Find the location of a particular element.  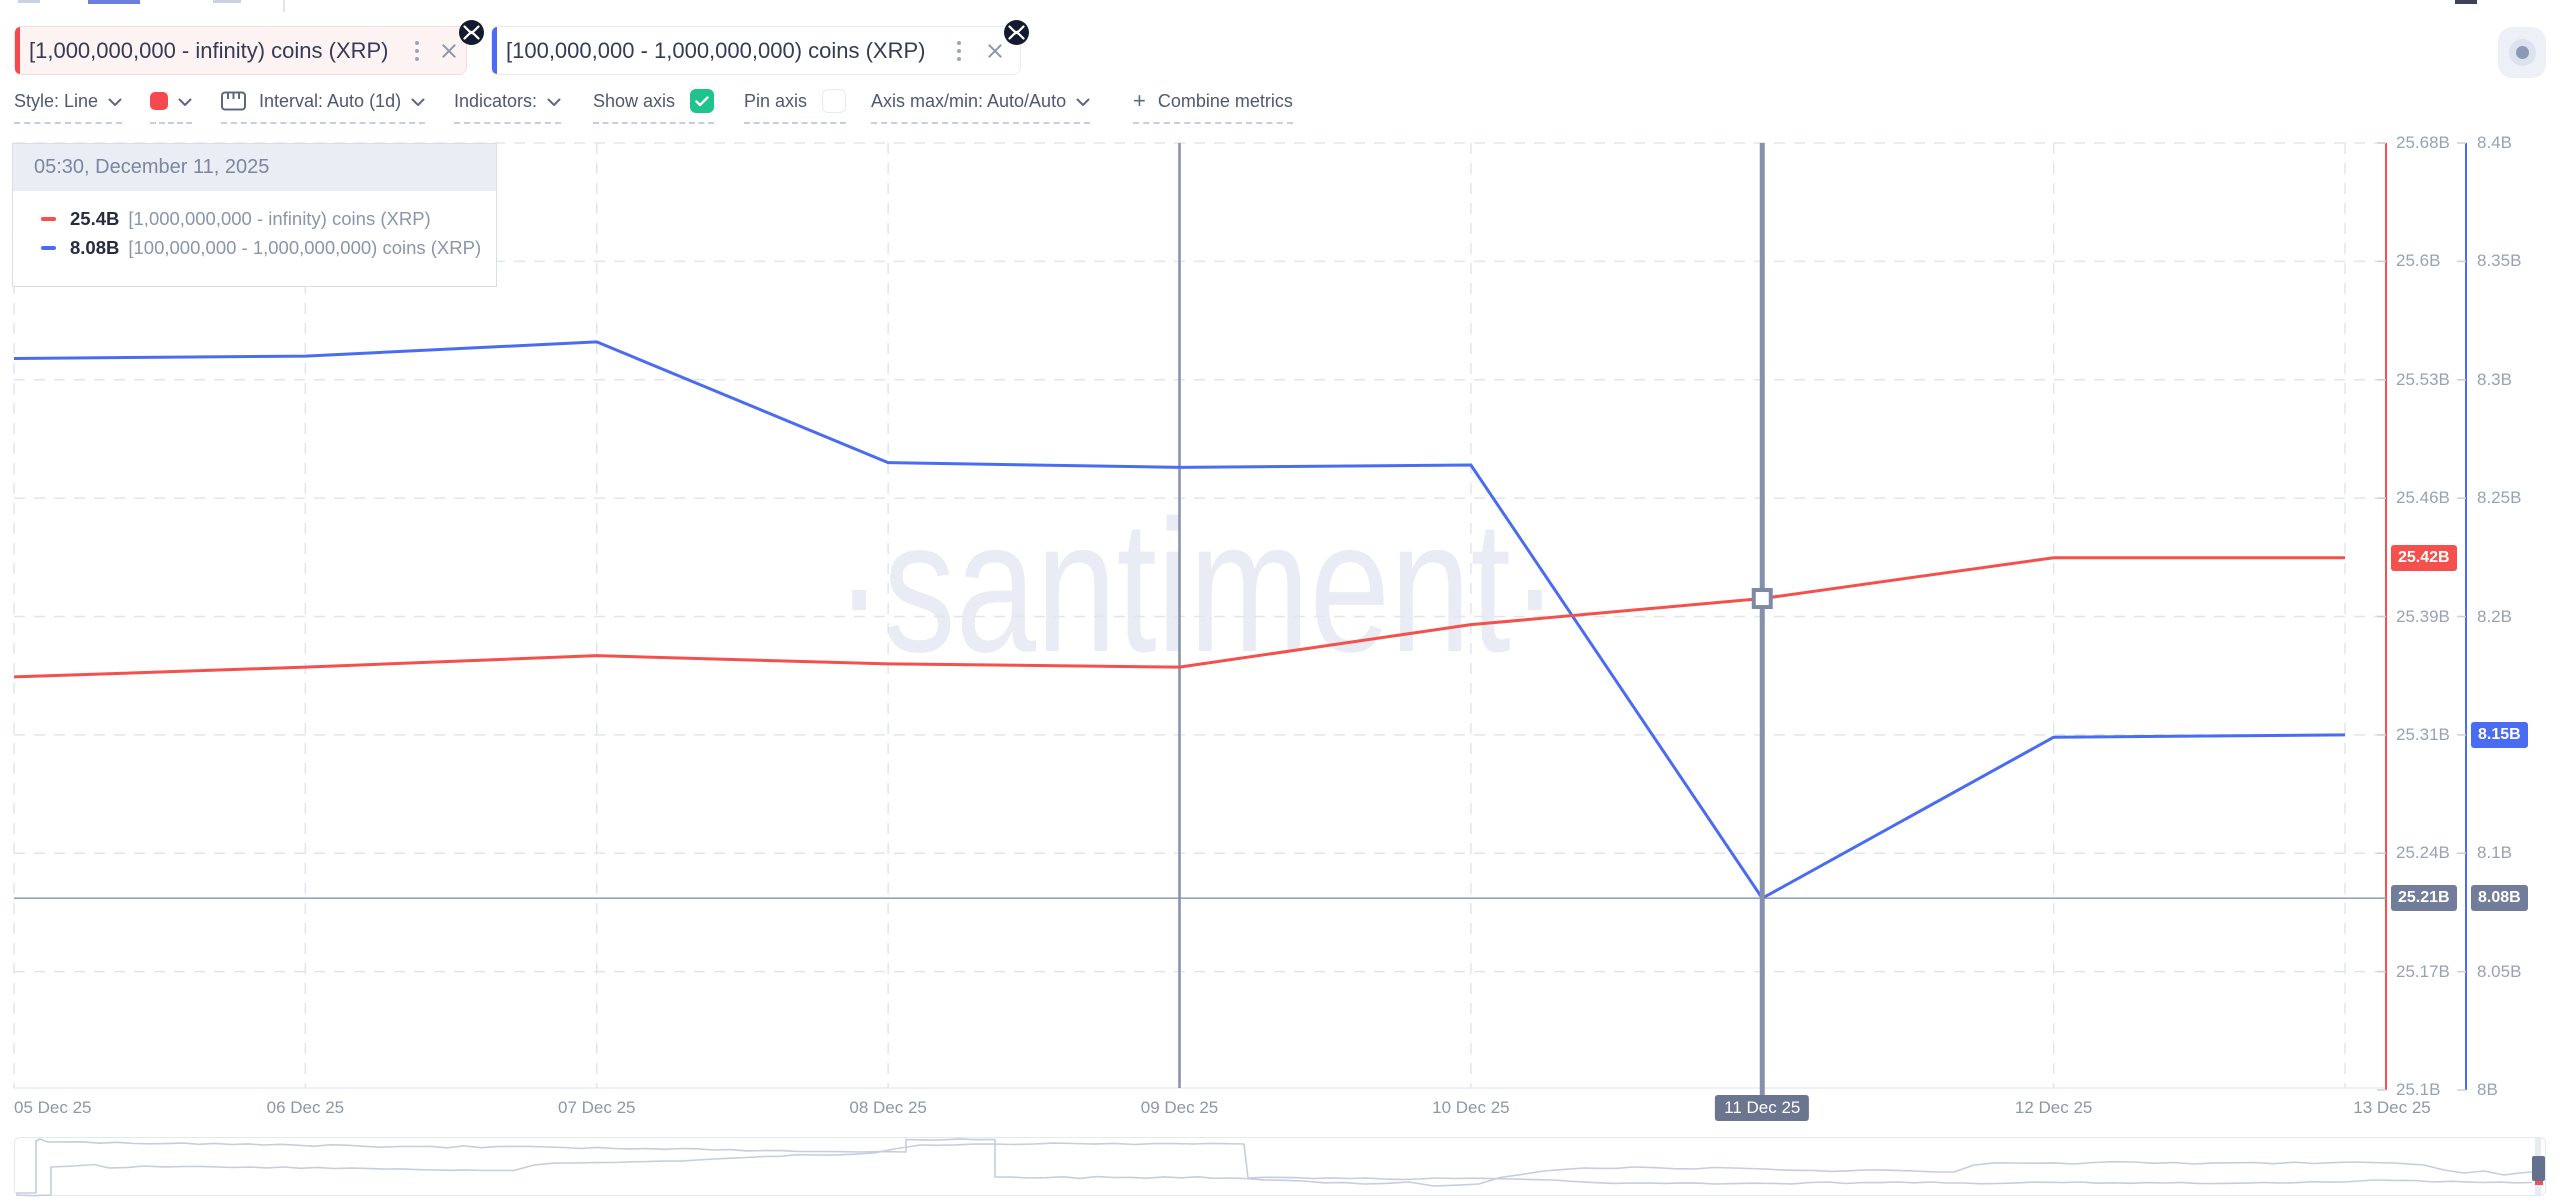

combine-metrics-button: + Combine metrics is located at coordinates (1213, 106).